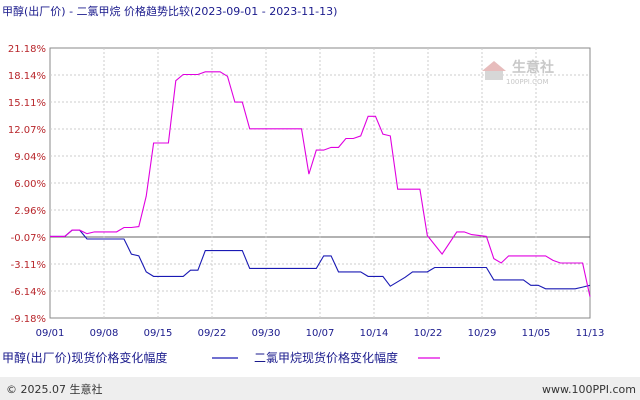  Describe the element at coordinates (533, 67) in the screenshot. I see `watermark-name: 生意社` at that location.